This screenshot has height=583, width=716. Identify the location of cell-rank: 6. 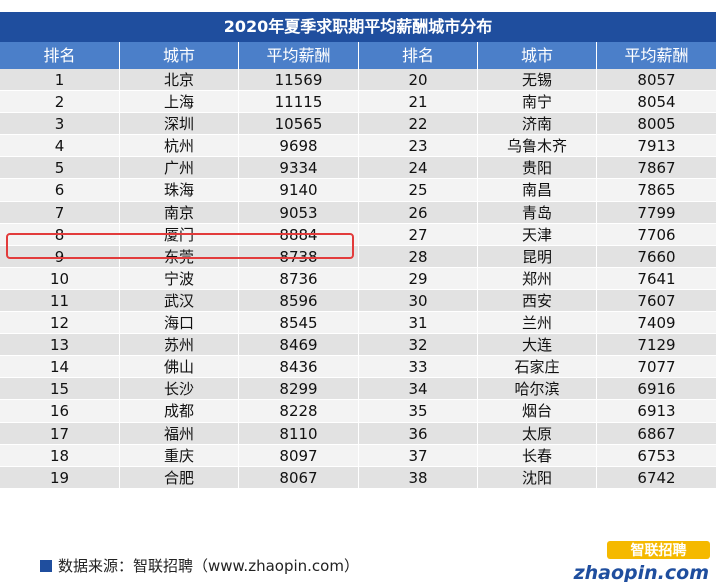
(60, 190).